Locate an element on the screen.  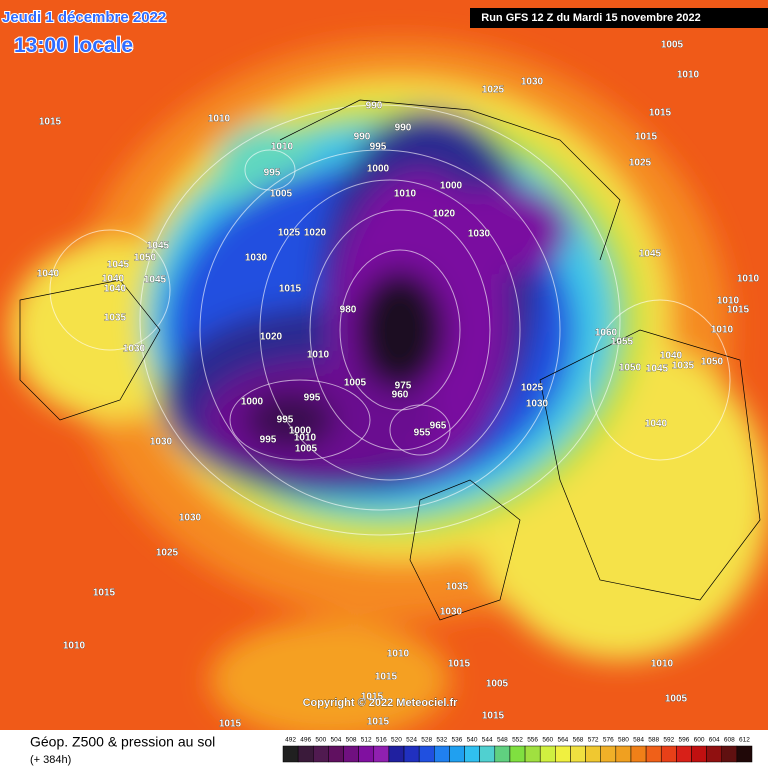
colorbar-label: 532 is located at coordinates (441, 740).